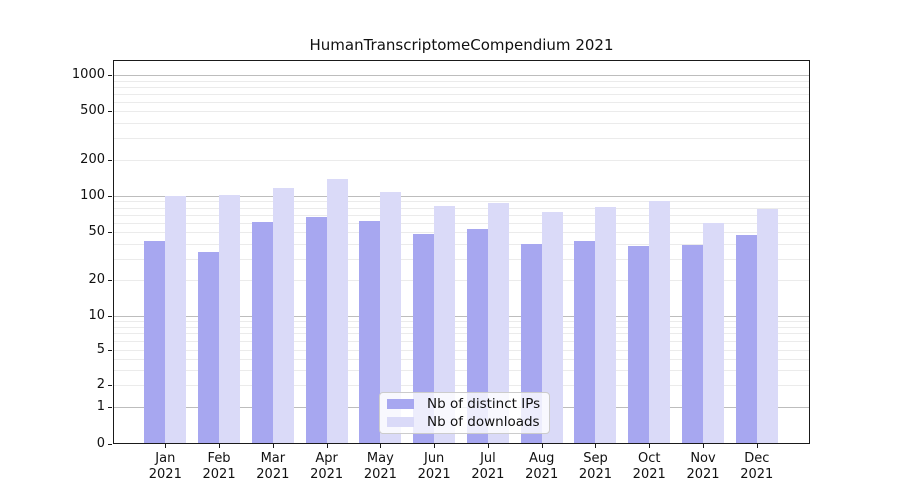 This screenshot has width=900, height=500. What do you see at coordinates (337, 311) in the screenshot?
I see `bar-downloads-apr` at bounding box center [337, 311].